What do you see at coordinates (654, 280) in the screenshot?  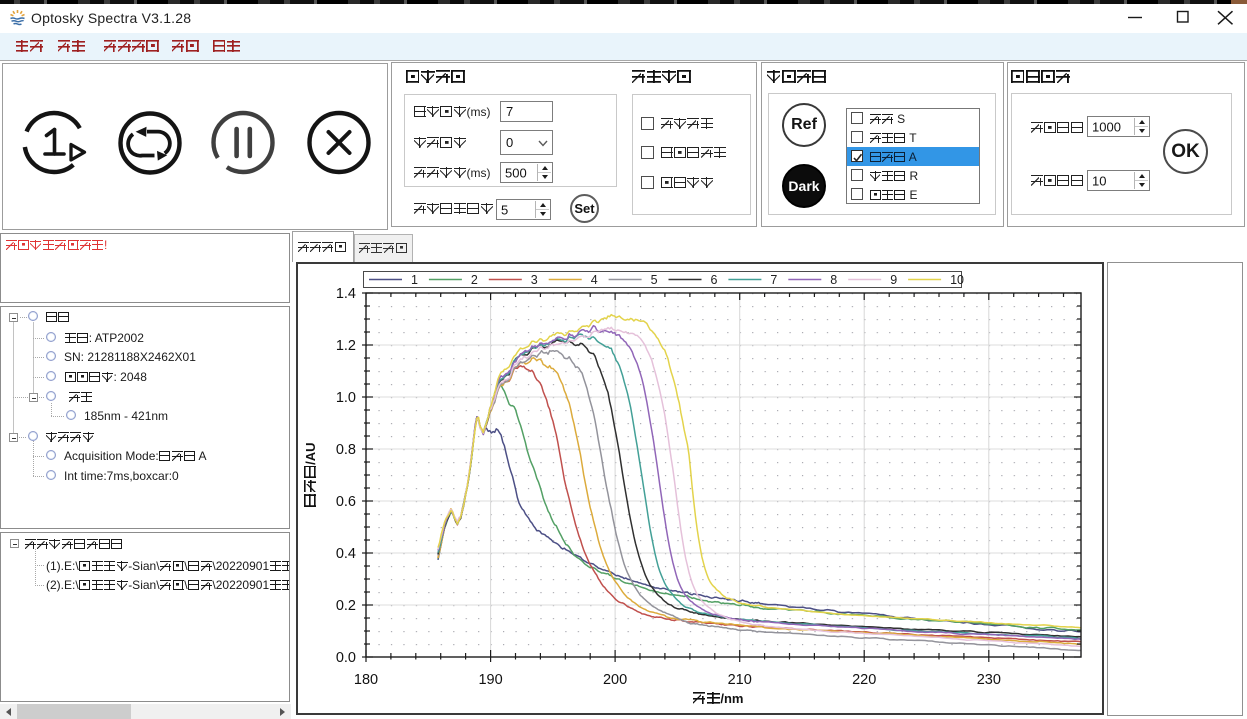 I see `svg-text: 5` at bounding box center [654, 280].